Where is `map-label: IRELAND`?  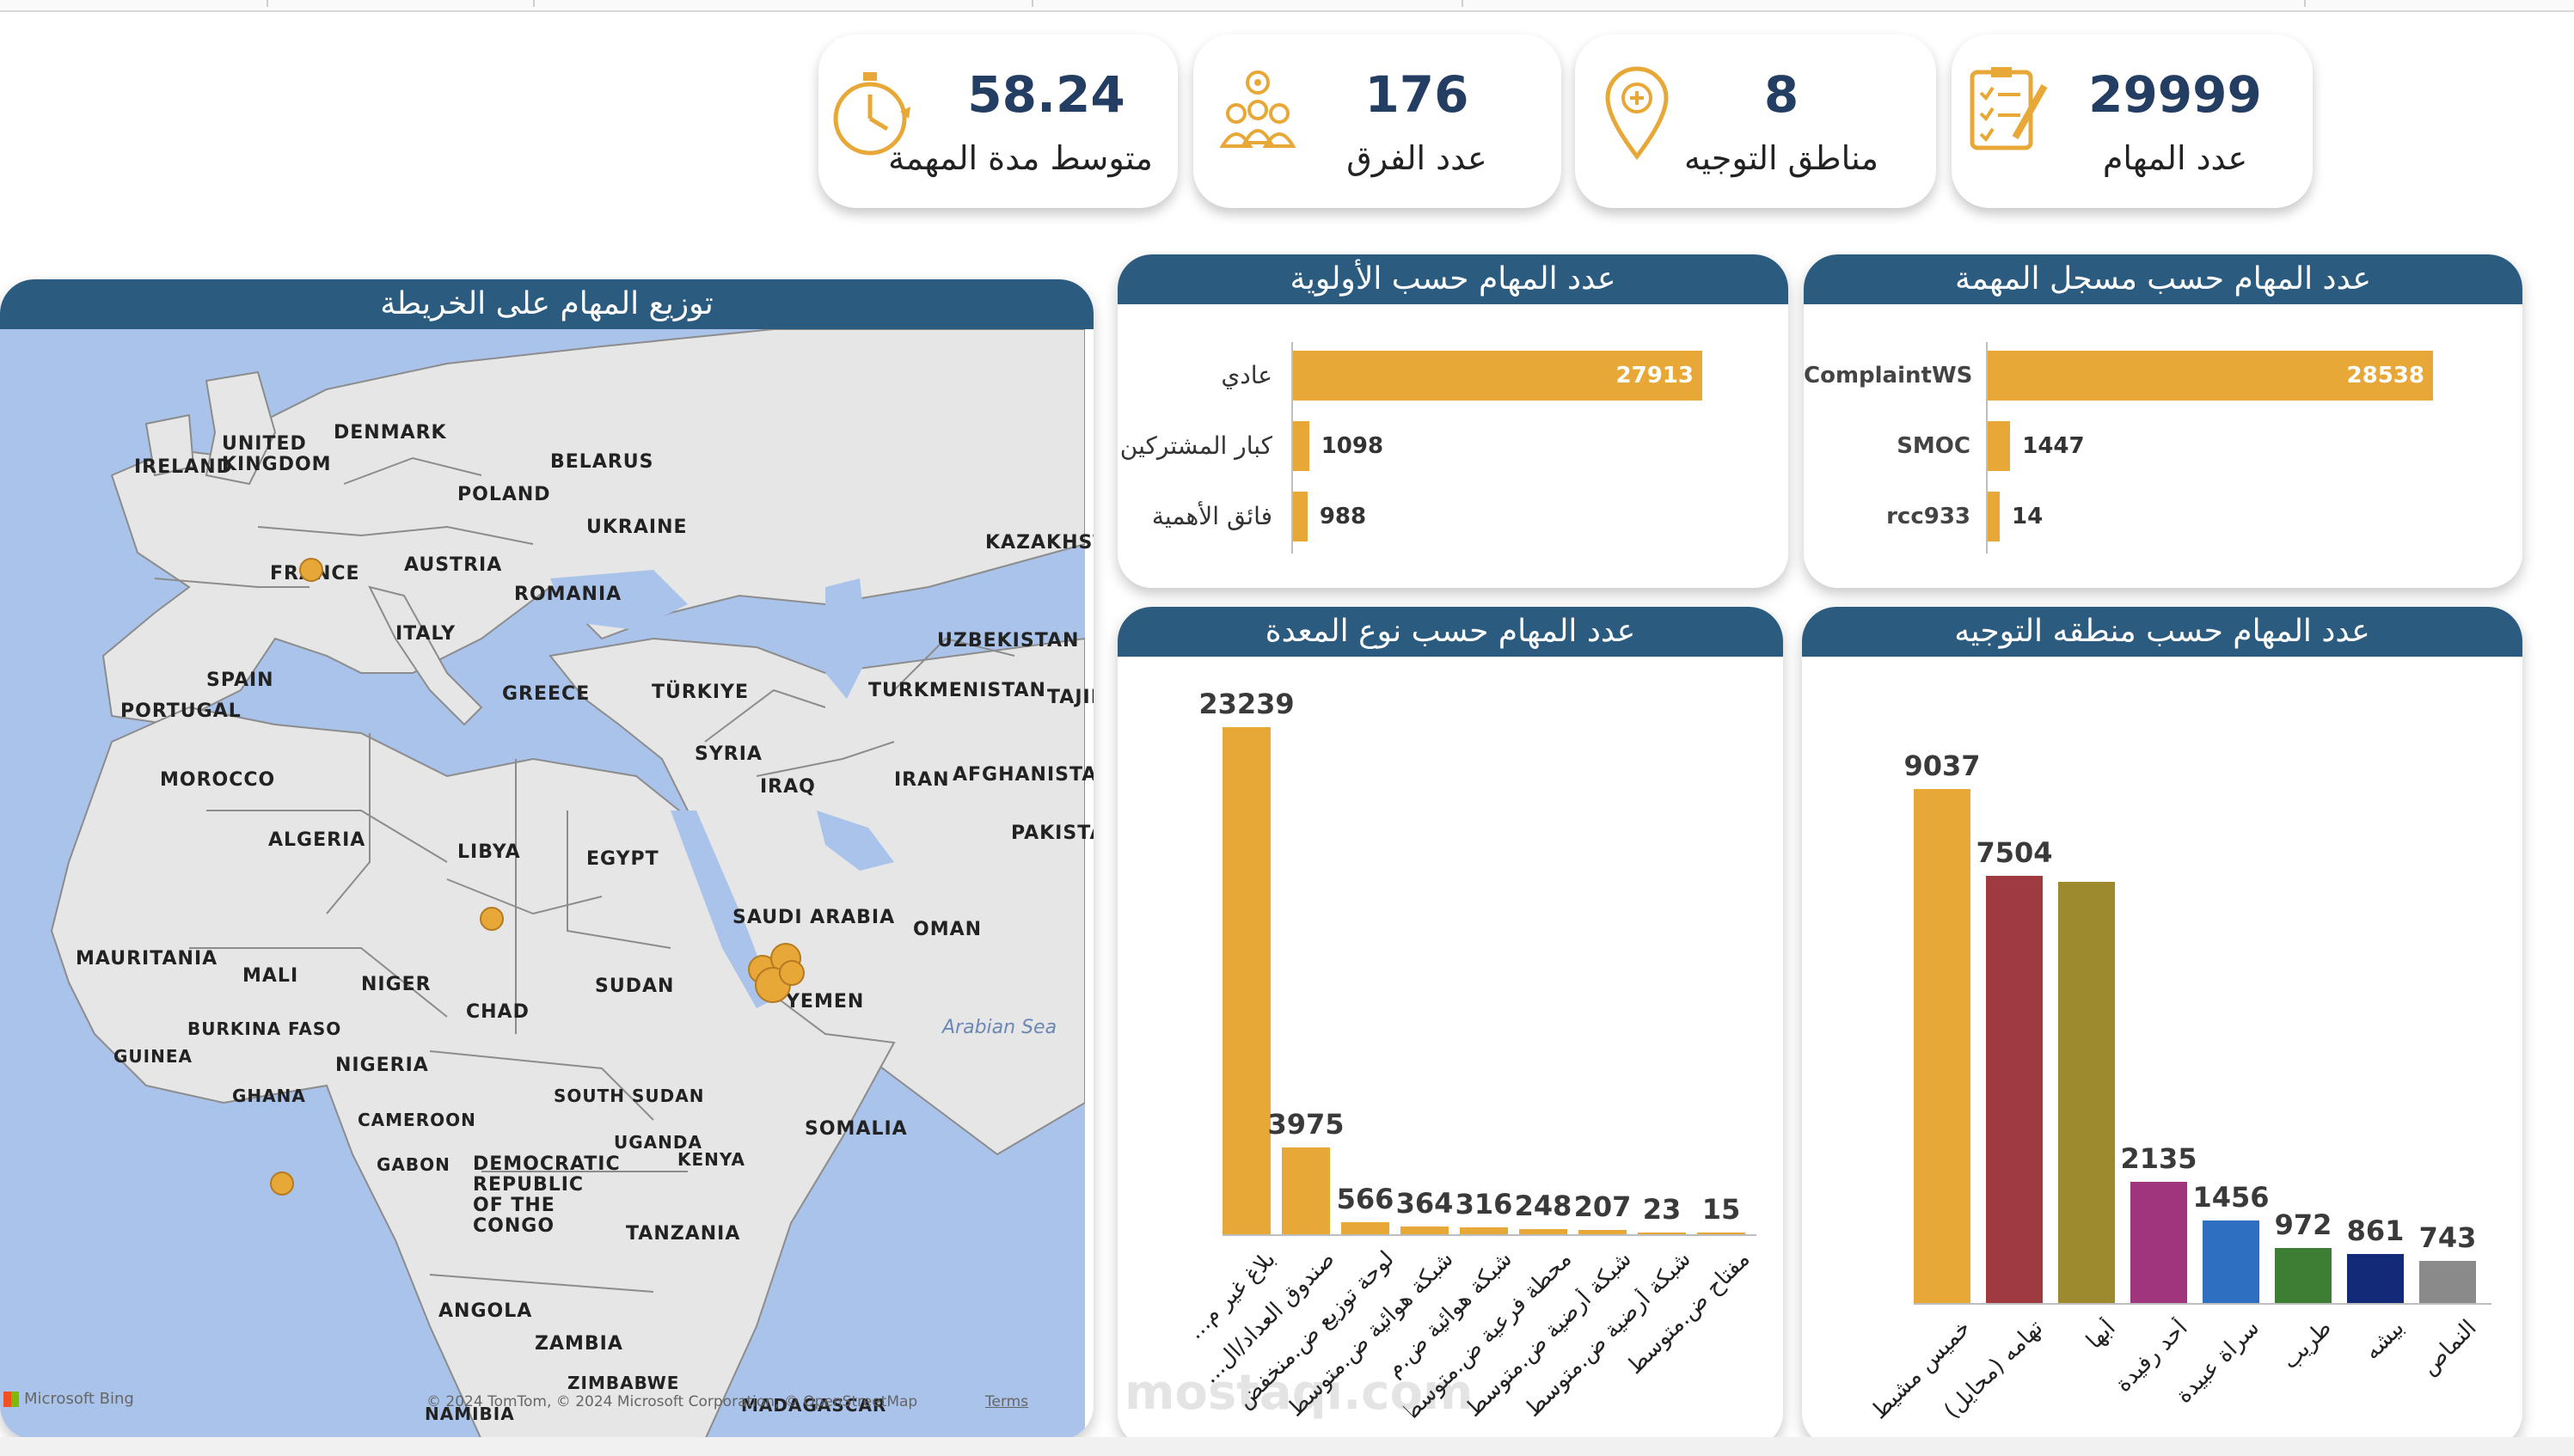
map-label: IRELAND is located at coordinates (183, 467).